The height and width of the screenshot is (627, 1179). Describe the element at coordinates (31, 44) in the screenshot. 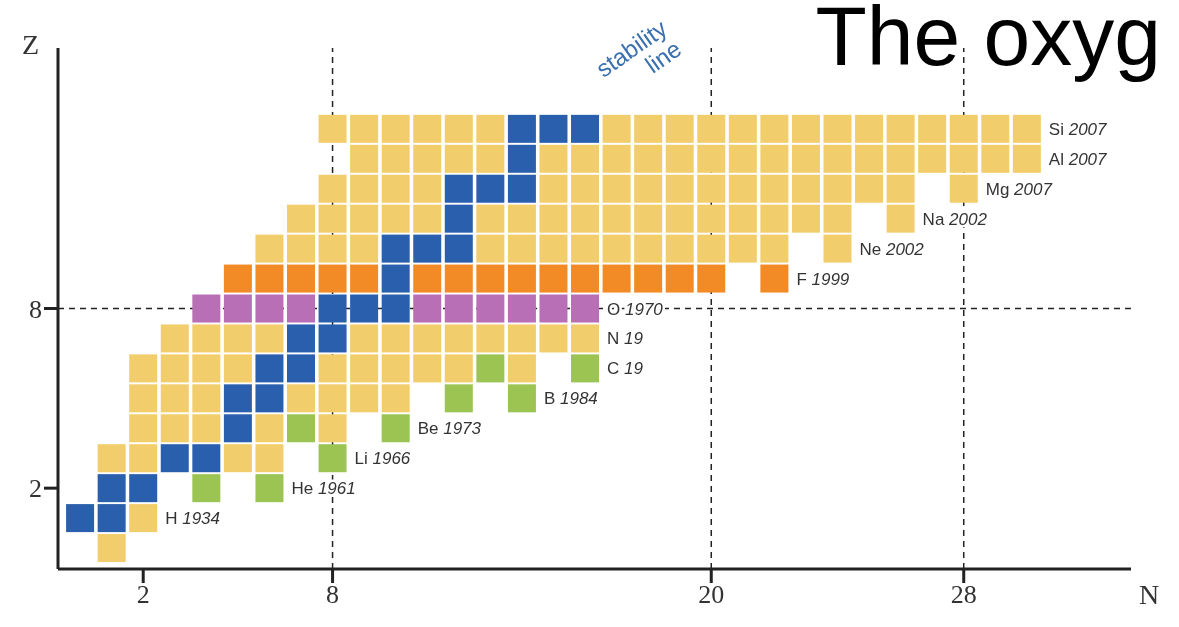

I see `y-axis-title: Z` at that location.